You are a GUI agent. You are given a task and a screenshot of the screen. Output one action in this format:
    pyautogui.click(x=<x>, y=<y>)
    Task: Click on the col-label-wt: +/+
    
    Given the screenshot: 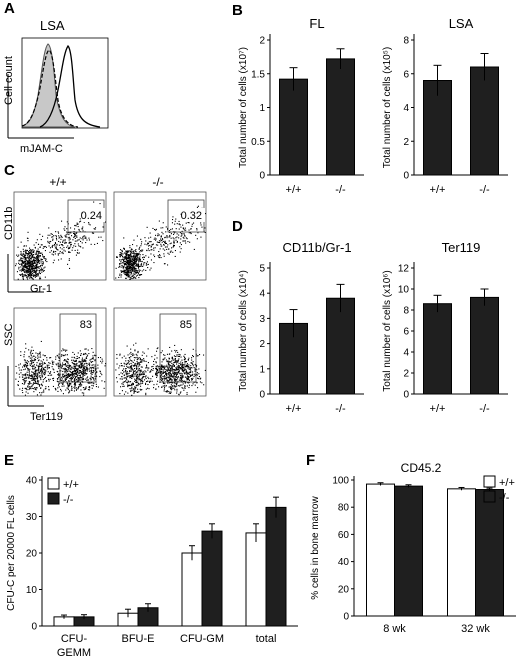 What is the action you would take?
    pyautogui.click(x=57, y=182)
    